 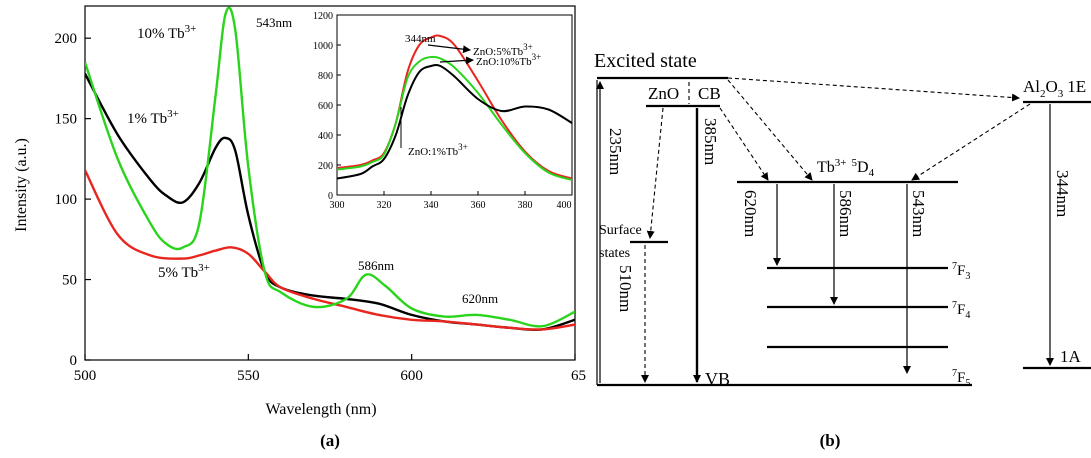 What do you see at coordinates (961, 271) in the screenshot?
I see `tb-7f3-label: 7F3` at bounding box center [961, 271].